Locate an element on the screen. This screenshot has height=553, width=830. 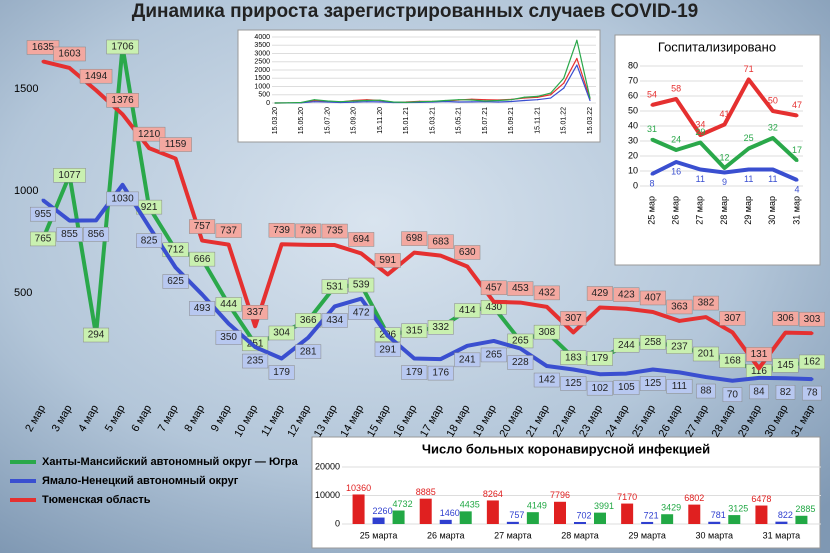
data-label: 8264 is located at coordinates (493, 494).